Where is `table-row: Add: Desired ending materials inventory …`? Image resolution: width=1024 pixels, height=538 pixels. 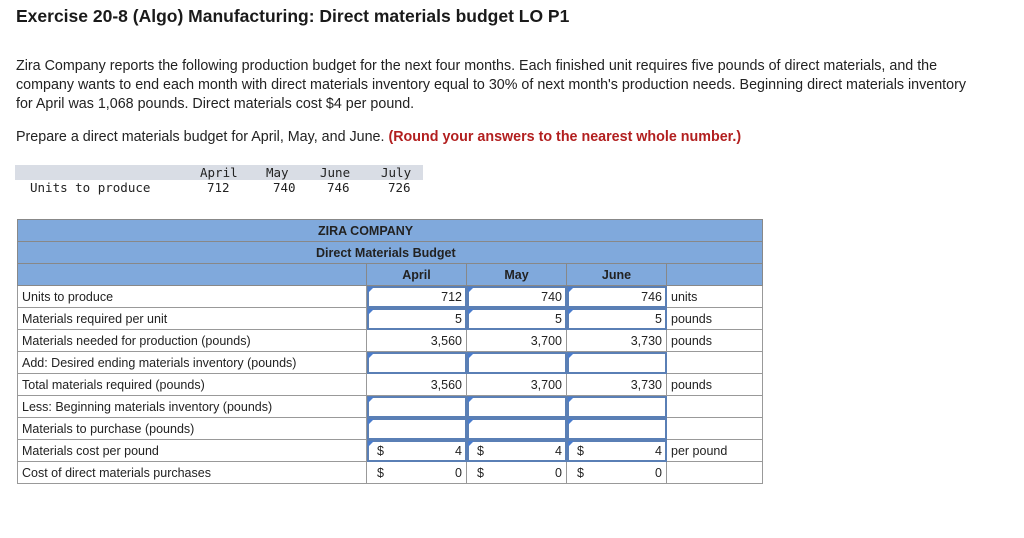 table-row: Add: Desired ending materials inventory … is located at coordinates (390, 362).